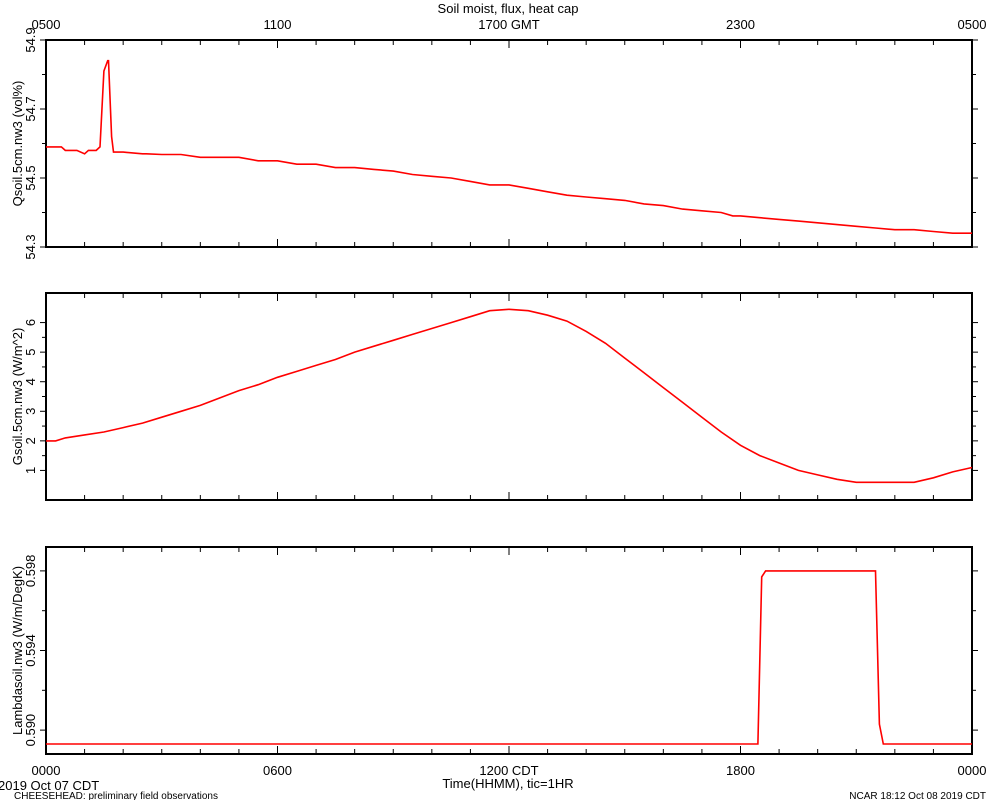  What do you see at coordinates (17, 650) in the screenshot?
I see `soil-thermal-conductivity-y-axis-label: Lambdasoil.nw3 (W/m/DegK)` at bounding box center [17, 650].